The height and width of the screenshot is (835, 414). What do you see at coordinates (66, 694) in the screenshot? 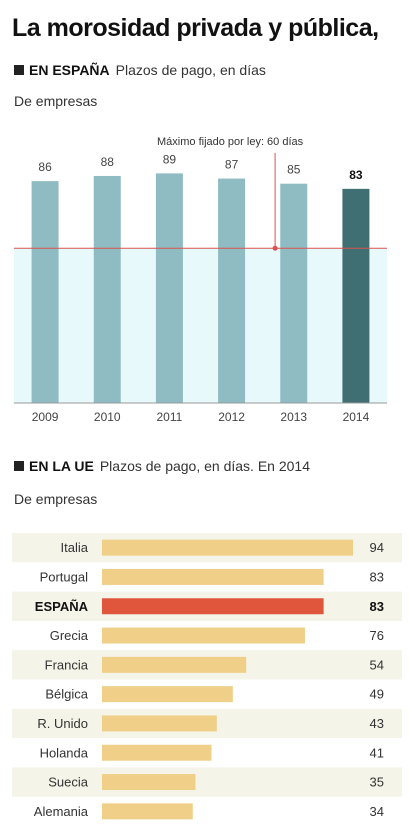
I see `category-label: Bélgica` at bounding box center [66, 694].